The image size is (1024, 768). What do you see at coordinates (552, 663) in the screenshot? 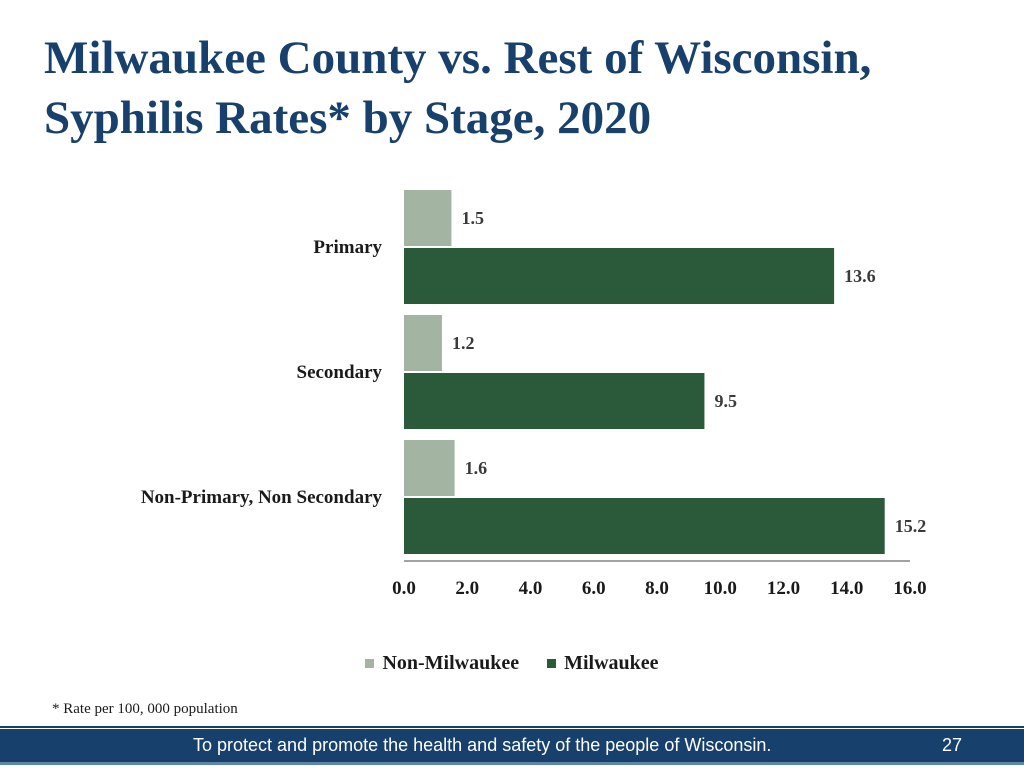
I see `legend-swatch-milwaukee` at bounding box center [552, 663].